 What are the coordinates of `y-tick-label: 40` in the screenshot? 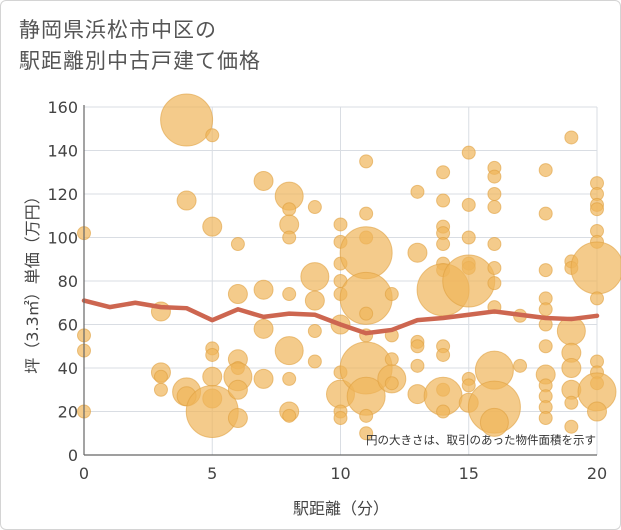 It's located at (68, 368).